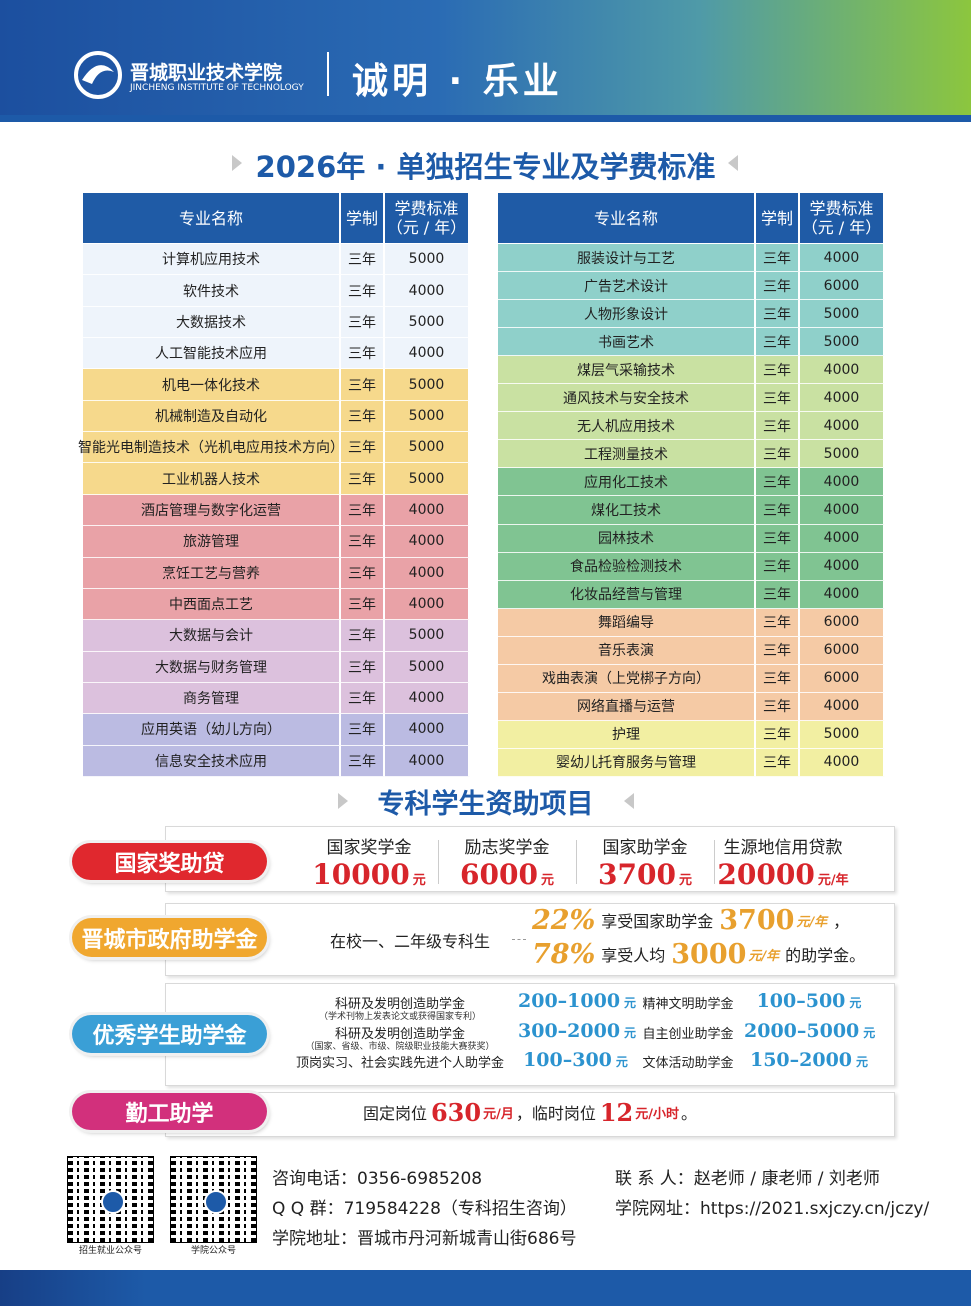 This screenshot has height=1306, width=971. I want to click on major-name: 烹饪工艺与营养, so click(212, 573).